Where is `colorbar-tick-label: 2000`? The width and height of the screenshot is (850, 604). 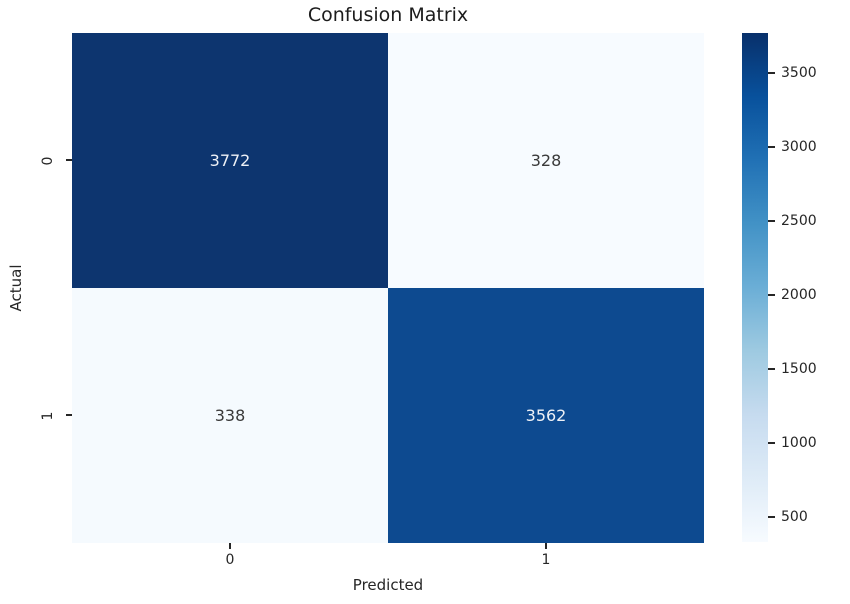
colorbar-tick-label: 2000 is located at coordinates (799, 294).